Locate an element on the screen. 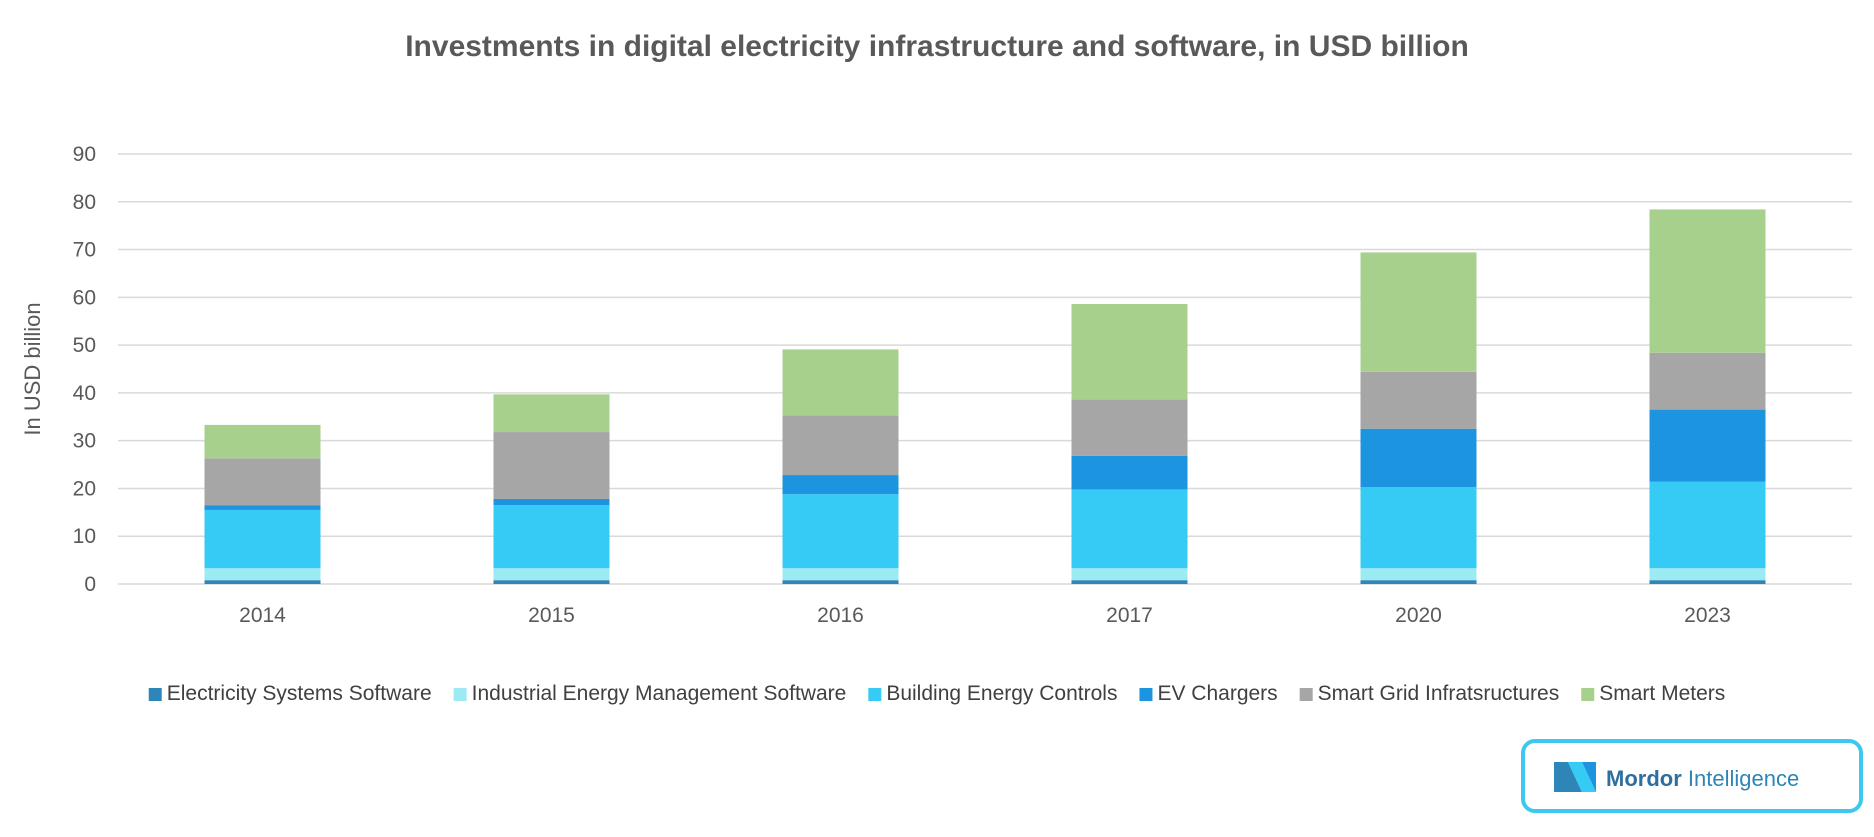  legend-item: EV Chargers is located at coordinates (1208, 693).